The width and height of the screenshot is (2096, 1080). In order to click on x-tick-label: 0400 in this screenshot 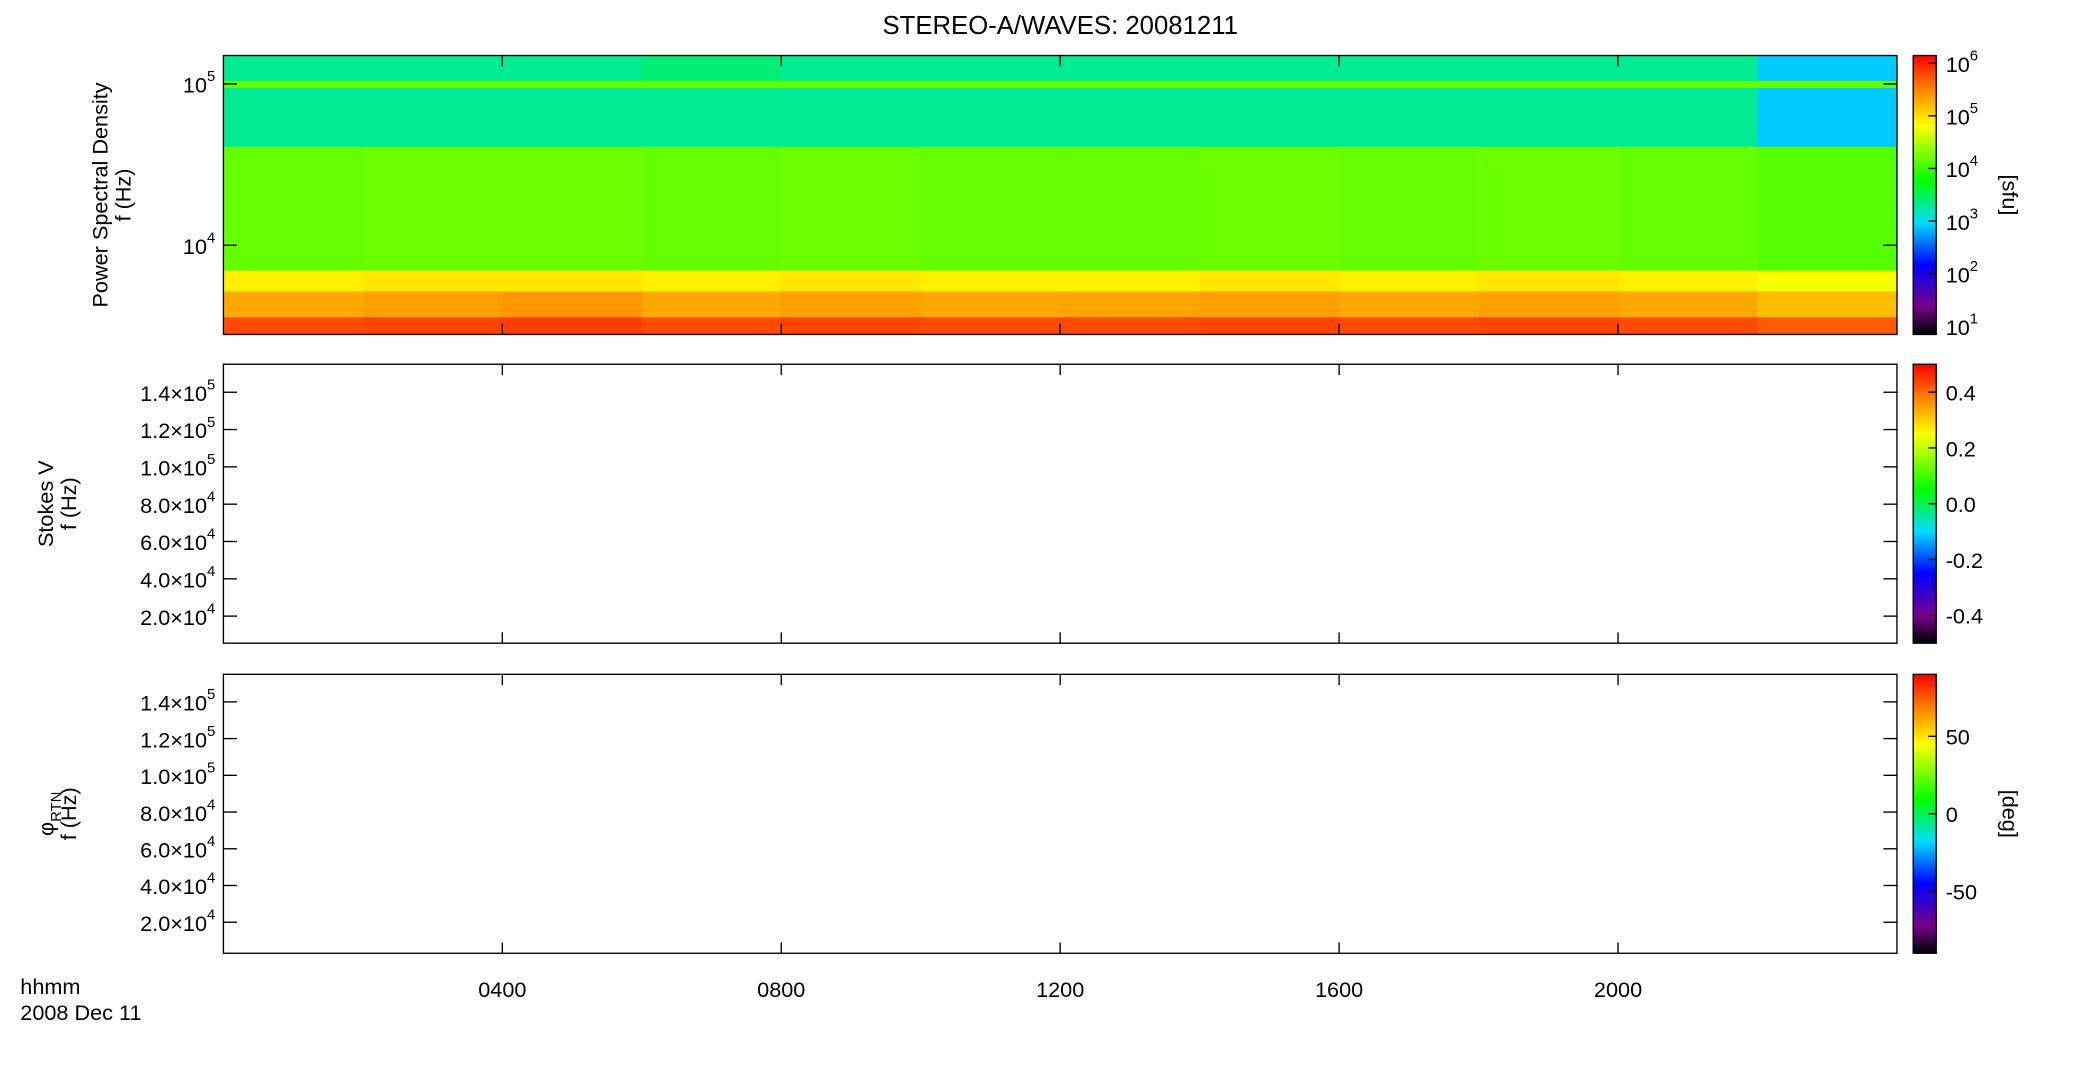, I will do `click(502, 989)`.